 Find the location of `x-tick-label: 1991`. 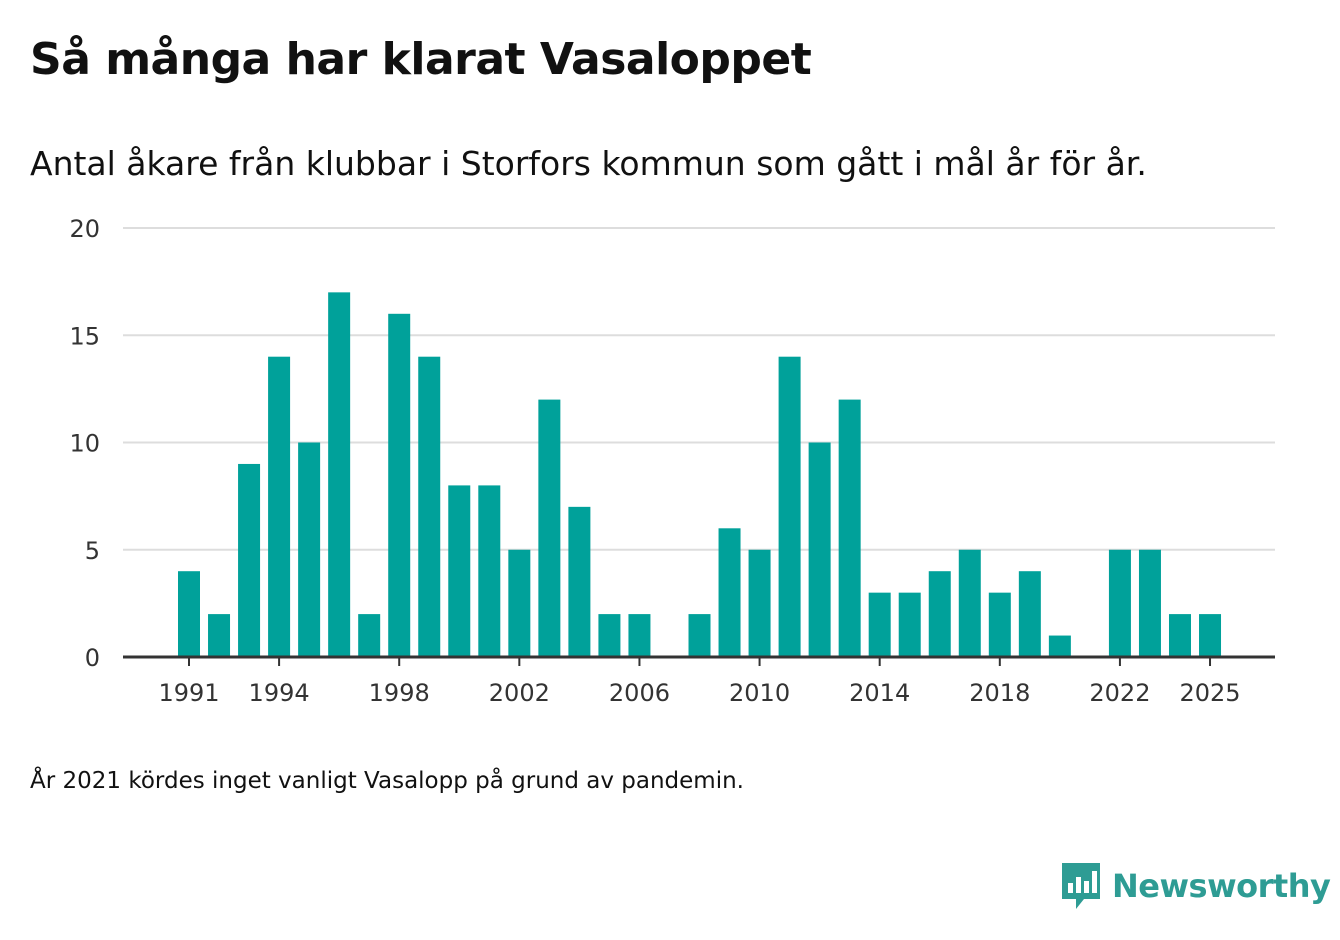

x-tick-label: 1991 is located at coordinates (188, 693).